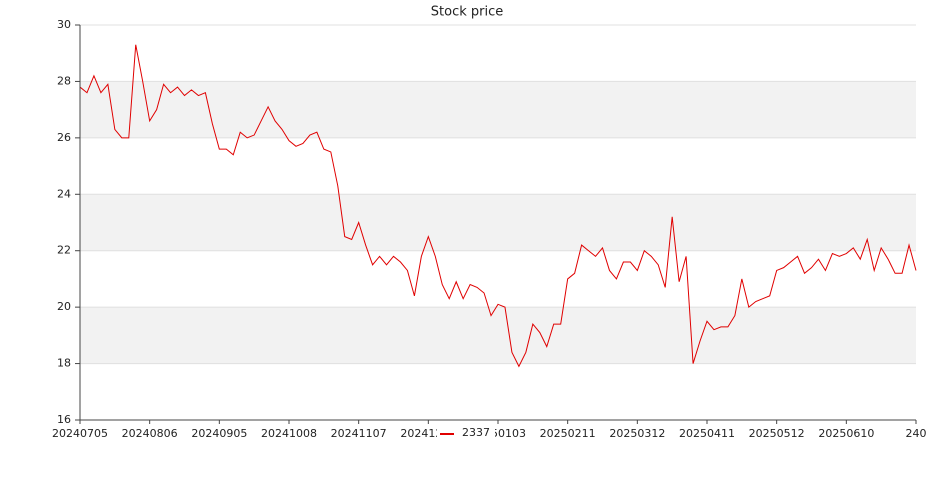 Image resolution: width=935 pixels, height=504 pixels. I want to click on x-tick-label: 20241107, so click(359, 433).